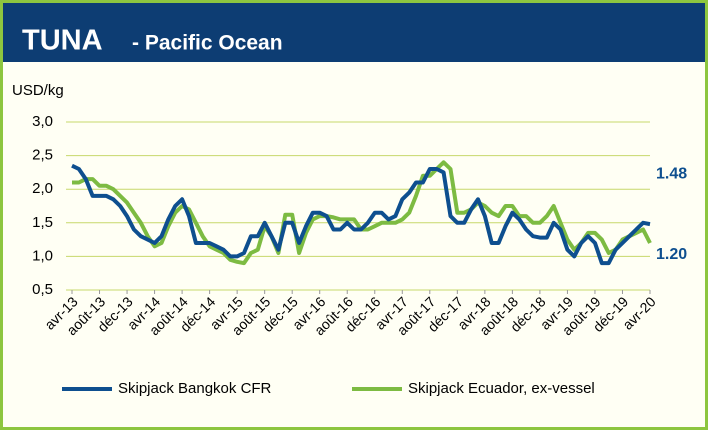 This screenshot has height=430, width=708. I want to click on header, so click(354, 32).